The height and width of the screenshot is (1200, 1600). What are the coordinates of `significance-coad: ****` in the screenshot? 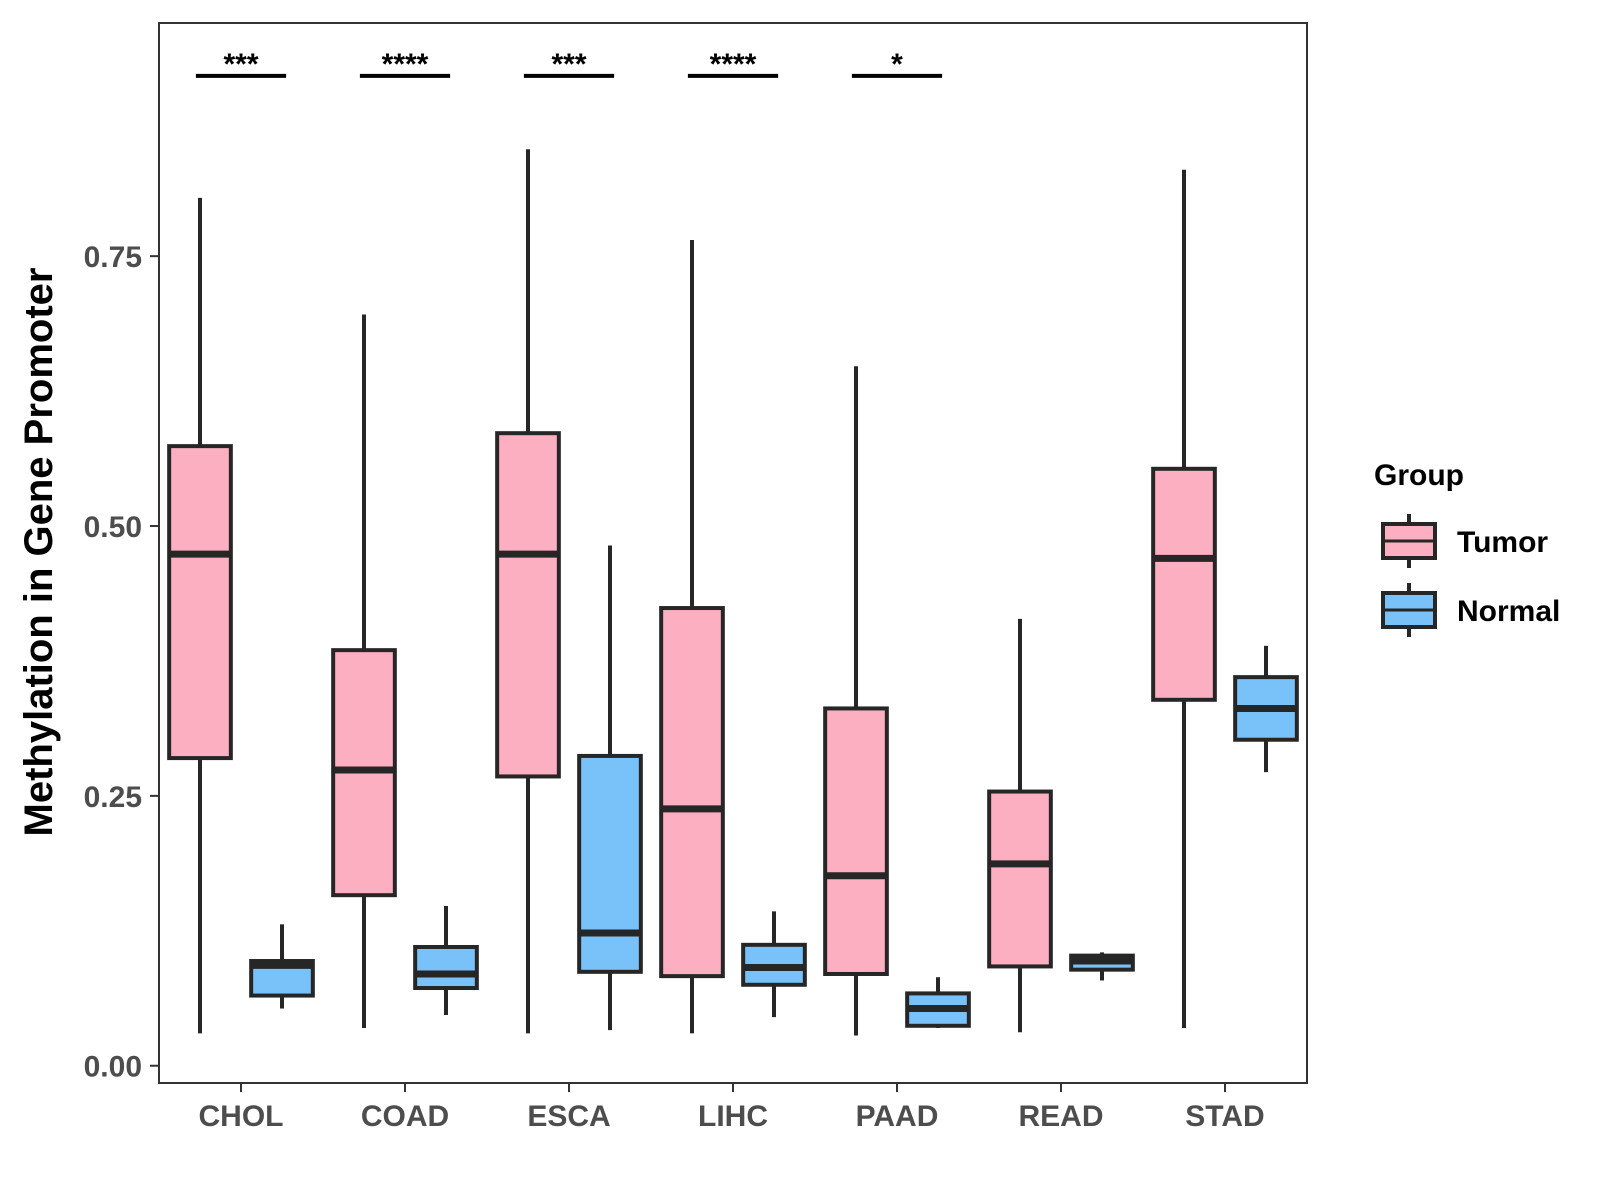 It's located at (405, 64).